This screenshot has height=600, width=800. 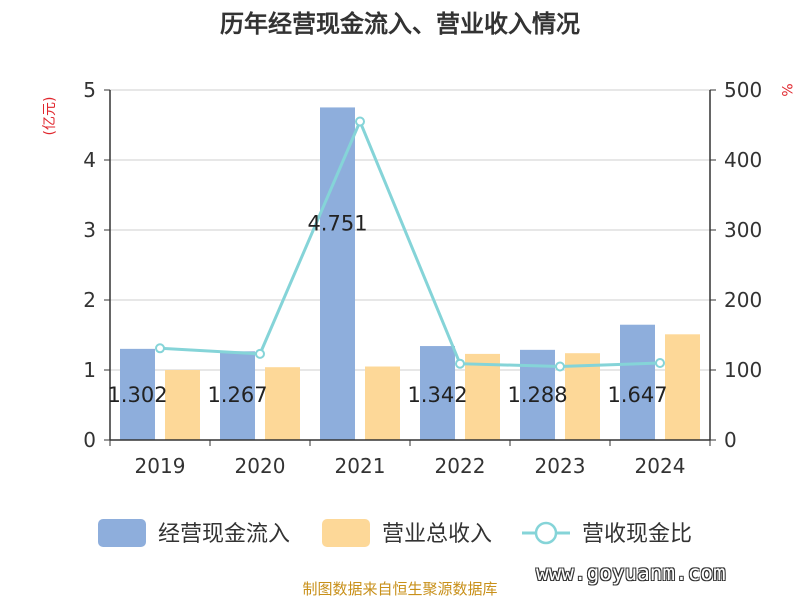 I want to click on left-tick-label: 4, so click(x=89, y=160).